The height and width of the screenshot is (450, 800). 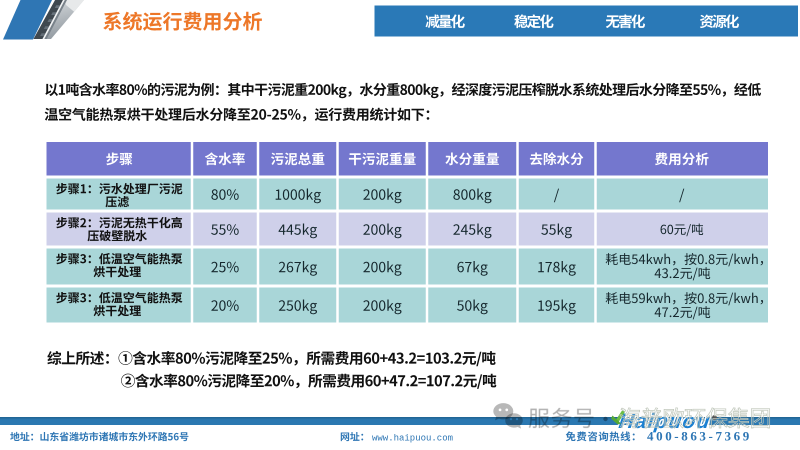 What do you see at coordinates (699, 435) in the screenshot?
I see `svg-text: 400-863-7369` at bounding box center [699, 435].